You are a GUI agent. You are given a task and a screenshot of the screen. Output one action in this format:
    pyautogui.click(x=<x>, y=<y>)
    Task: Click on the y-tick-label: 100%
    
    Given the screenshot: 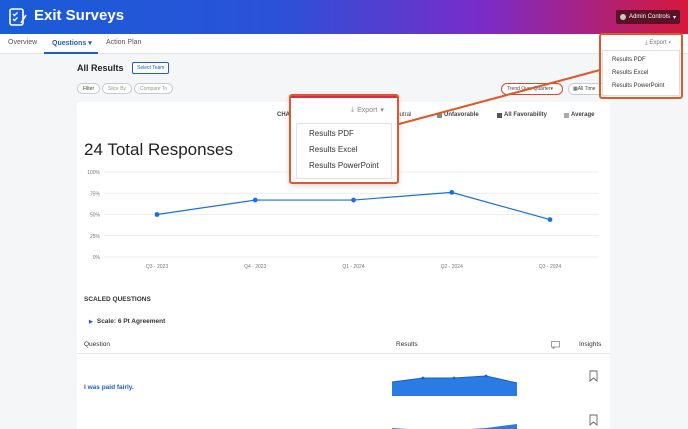 What is the action you would take?
    pyautogui.click(x=93, y=173)
    